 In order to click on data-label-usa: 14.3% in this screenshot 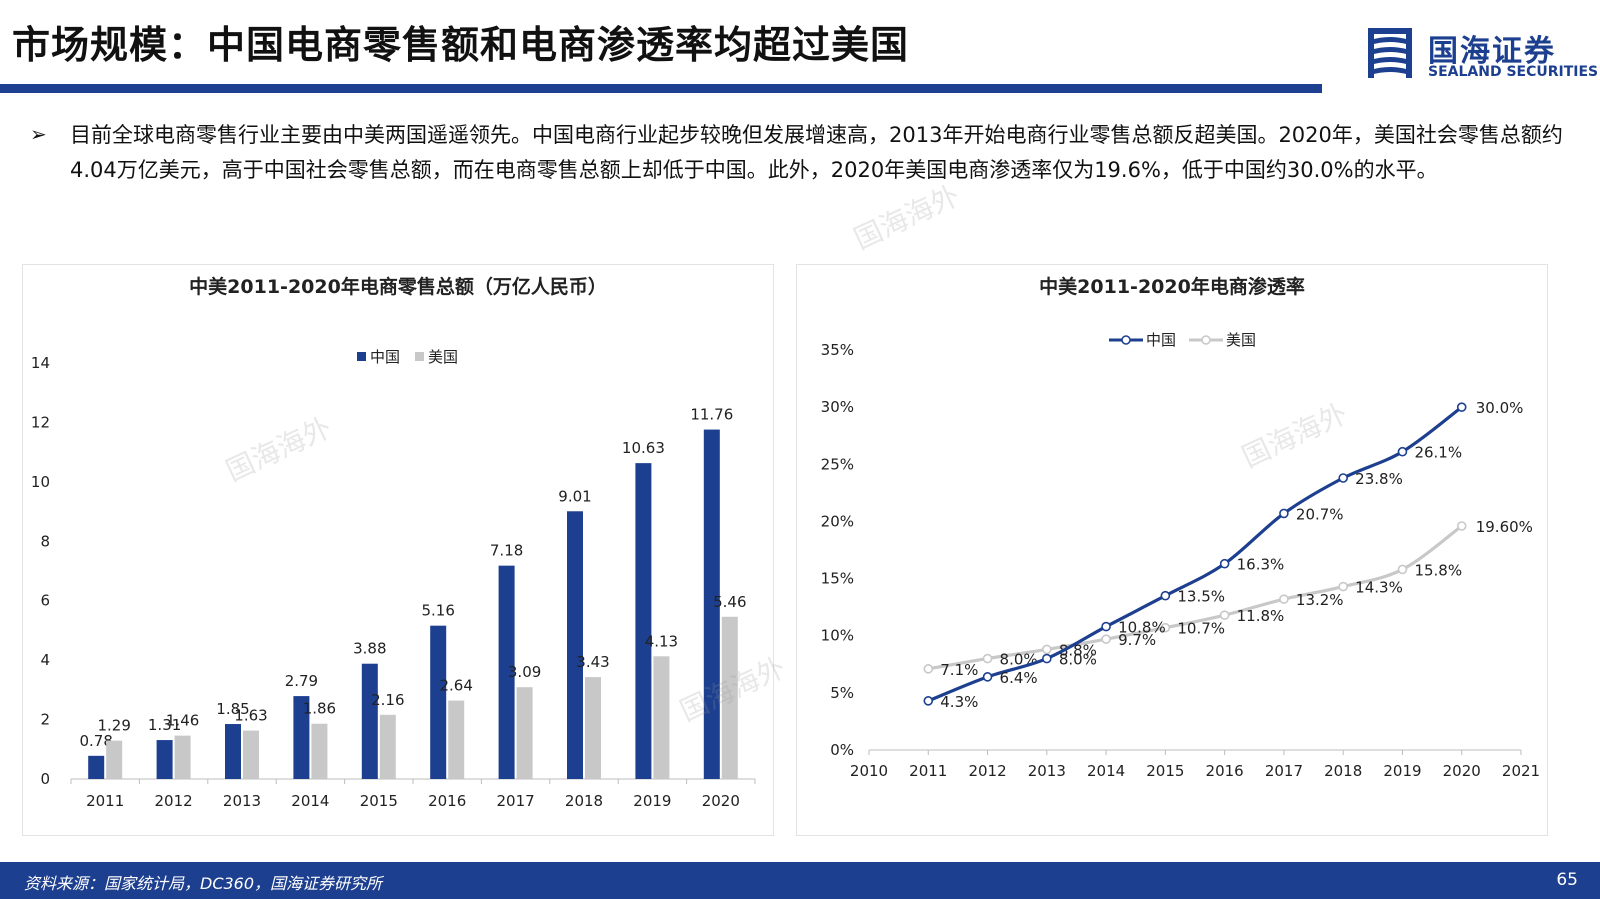, I will do `click(1379, 588)`.